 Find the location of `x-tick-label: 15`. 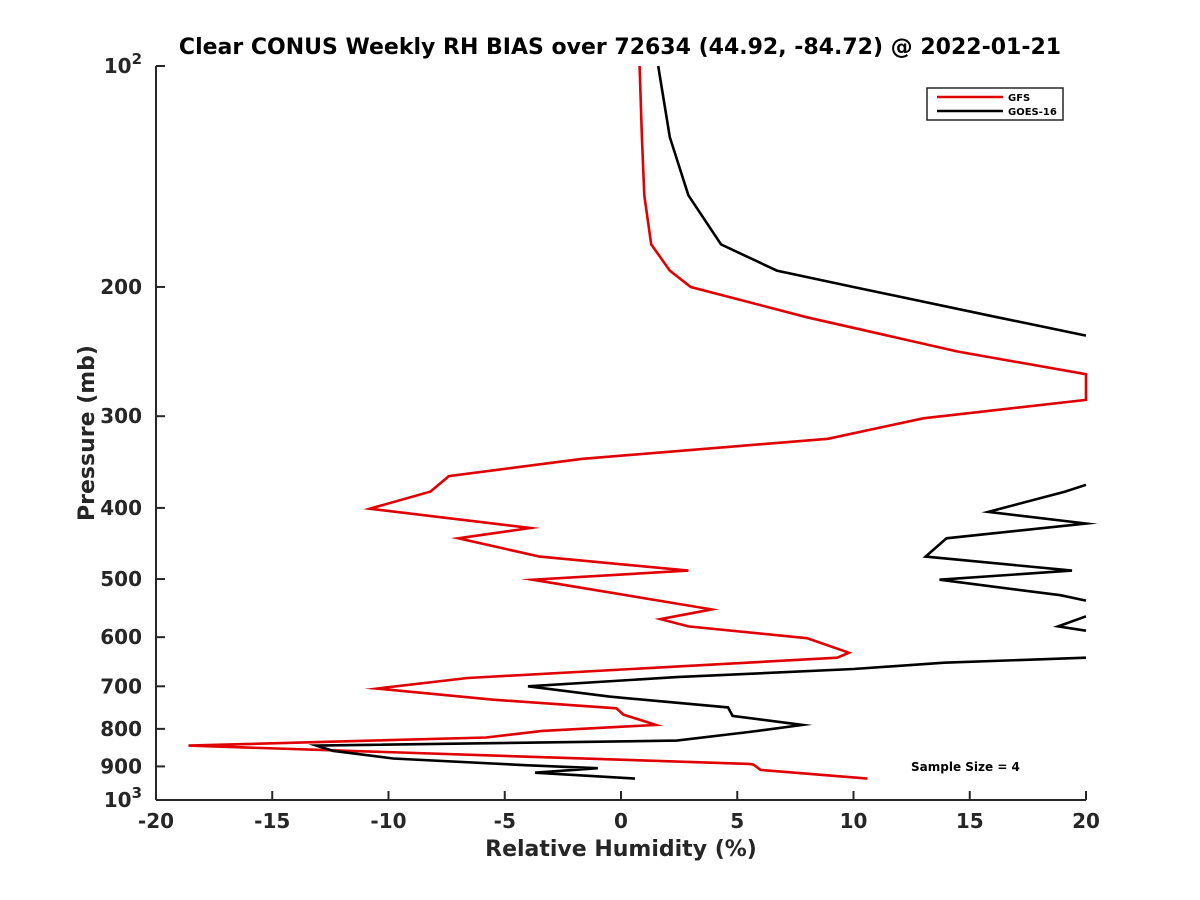

x-tick-label: 15 is located at coordinates (970, 821).